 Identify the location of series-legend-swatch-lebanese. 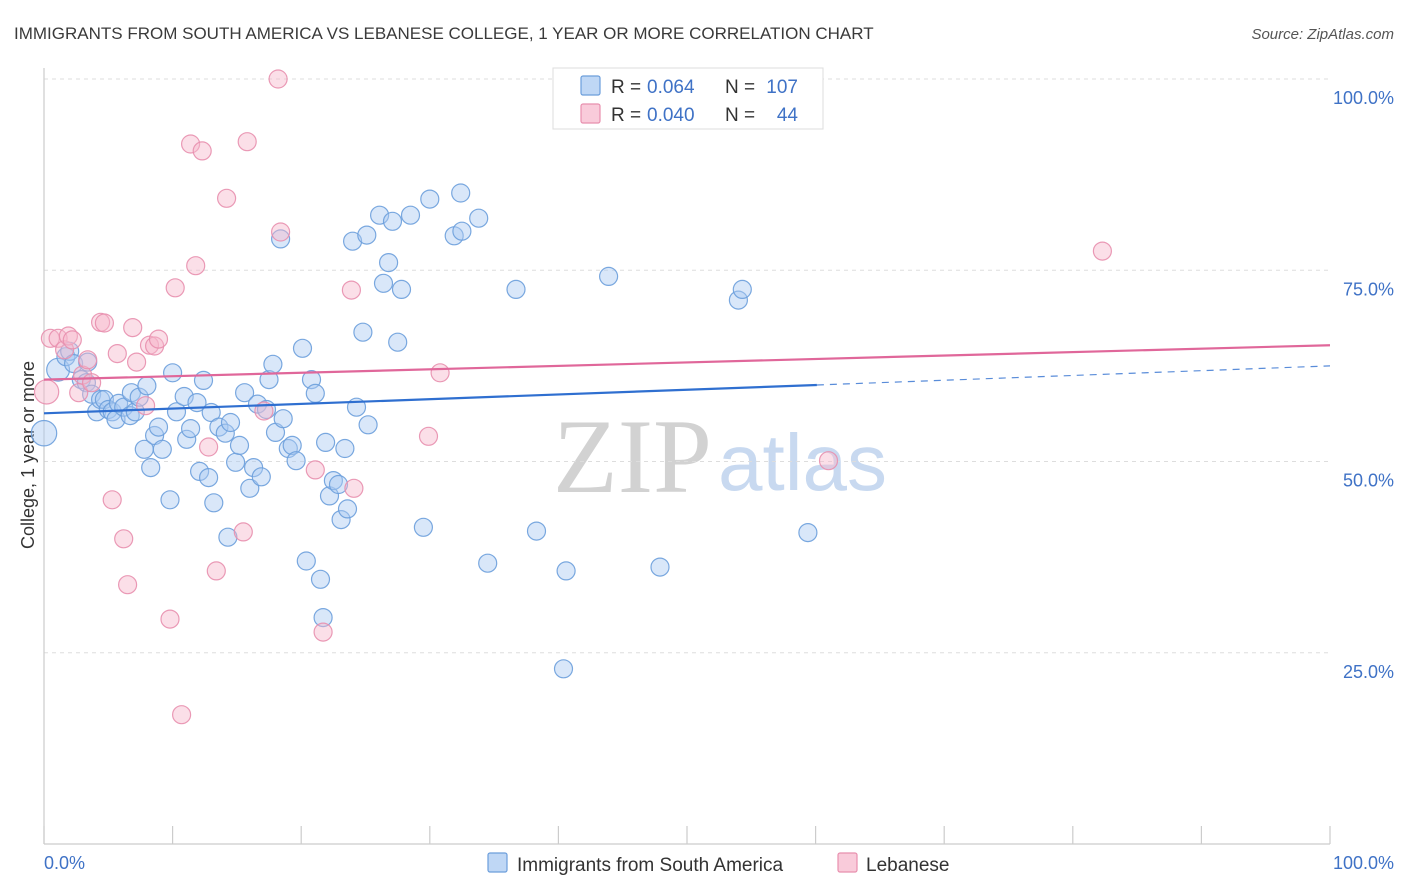
(847, 862).